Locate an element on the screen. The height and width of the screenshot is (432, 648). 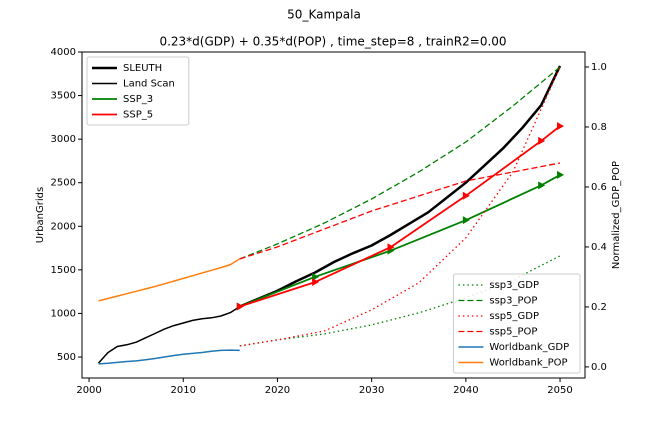
legend-label: ssp5_GDP is located at coordinates (514, 316).